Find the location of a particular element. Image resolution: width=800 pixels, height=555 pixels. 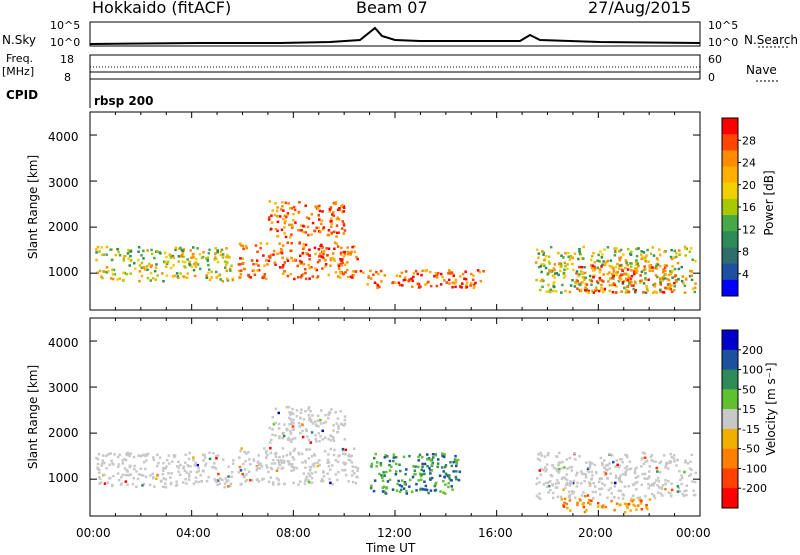

colorbar-tick-label: 16 is located at coordinates (749, 207).